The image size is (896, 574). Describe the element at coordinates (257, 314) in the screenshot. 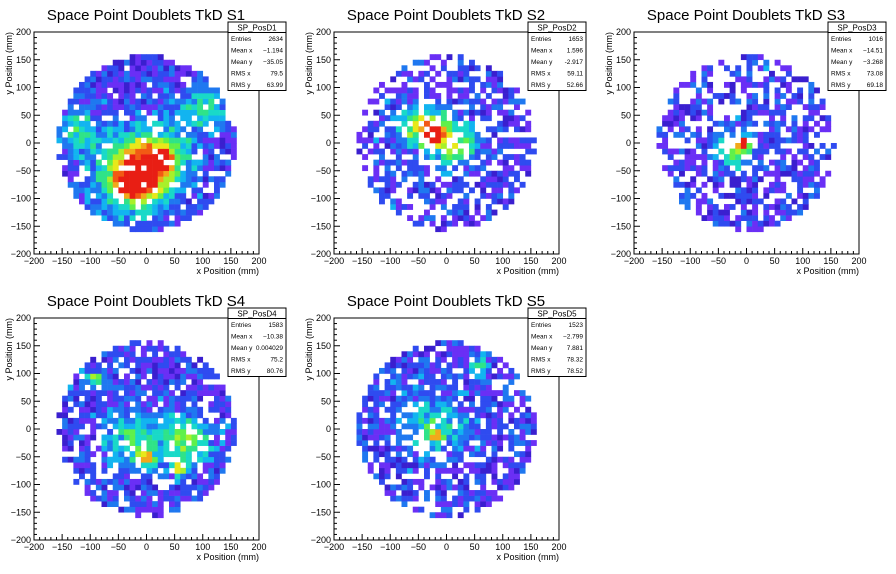

I see `stats-box-name: SP_PosD4` at that location.